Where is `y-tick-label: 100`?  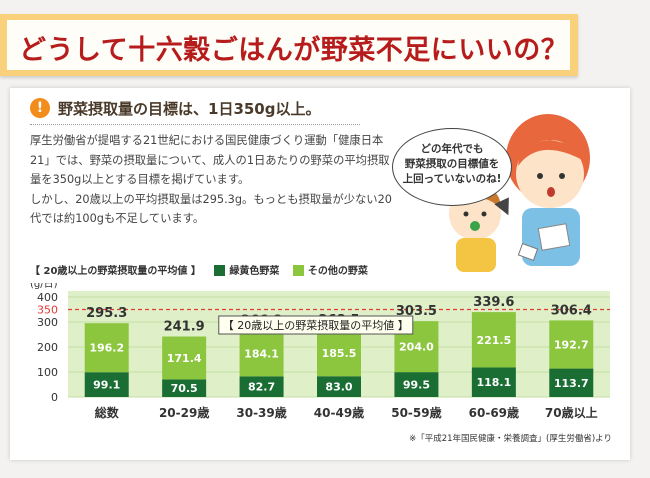
y-tick-label: 100 is located at coordinates (47, 372).